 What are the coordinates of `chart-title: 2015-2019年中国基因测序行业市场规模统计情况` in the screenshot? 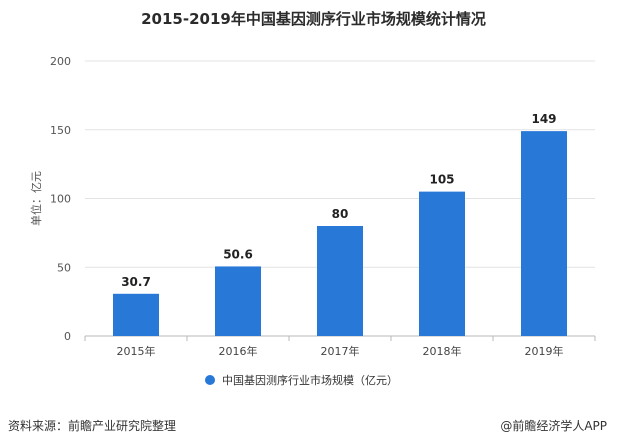 It's located at (313, 19).